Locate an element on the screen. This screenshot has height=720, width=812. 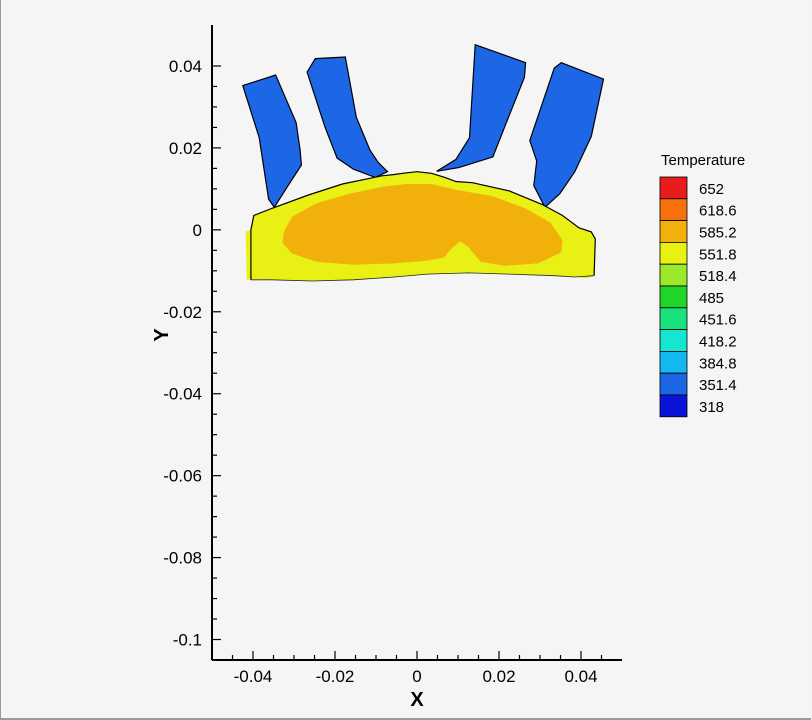
legend-label: 418.2 is located at coordinates (718, 342).